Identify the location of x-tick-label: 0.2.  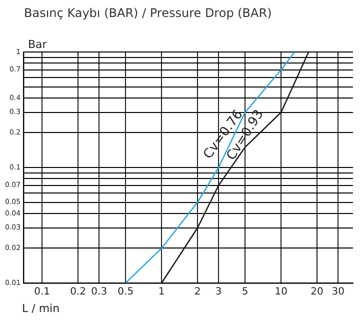
(78, 292).